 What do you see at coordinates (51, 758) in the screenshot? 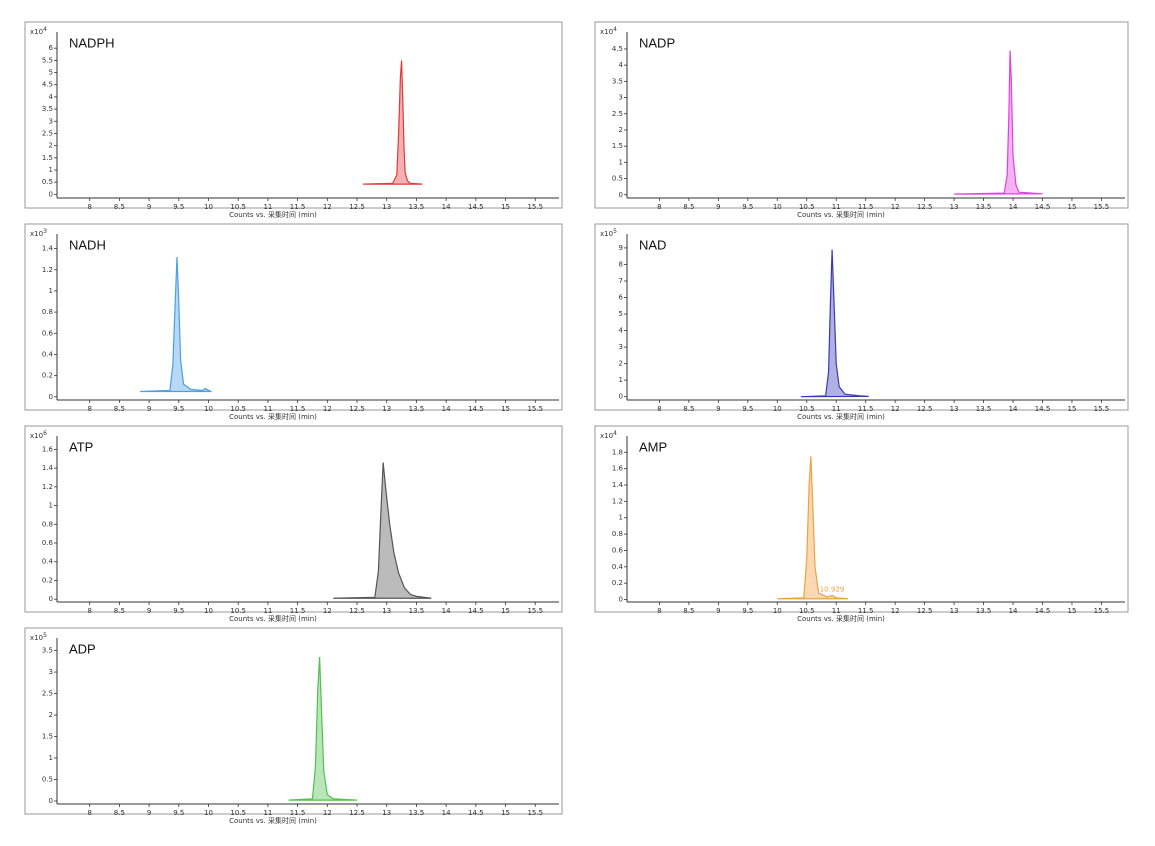
I see `y-tick-label: 1` at bounding box center [51, 758].